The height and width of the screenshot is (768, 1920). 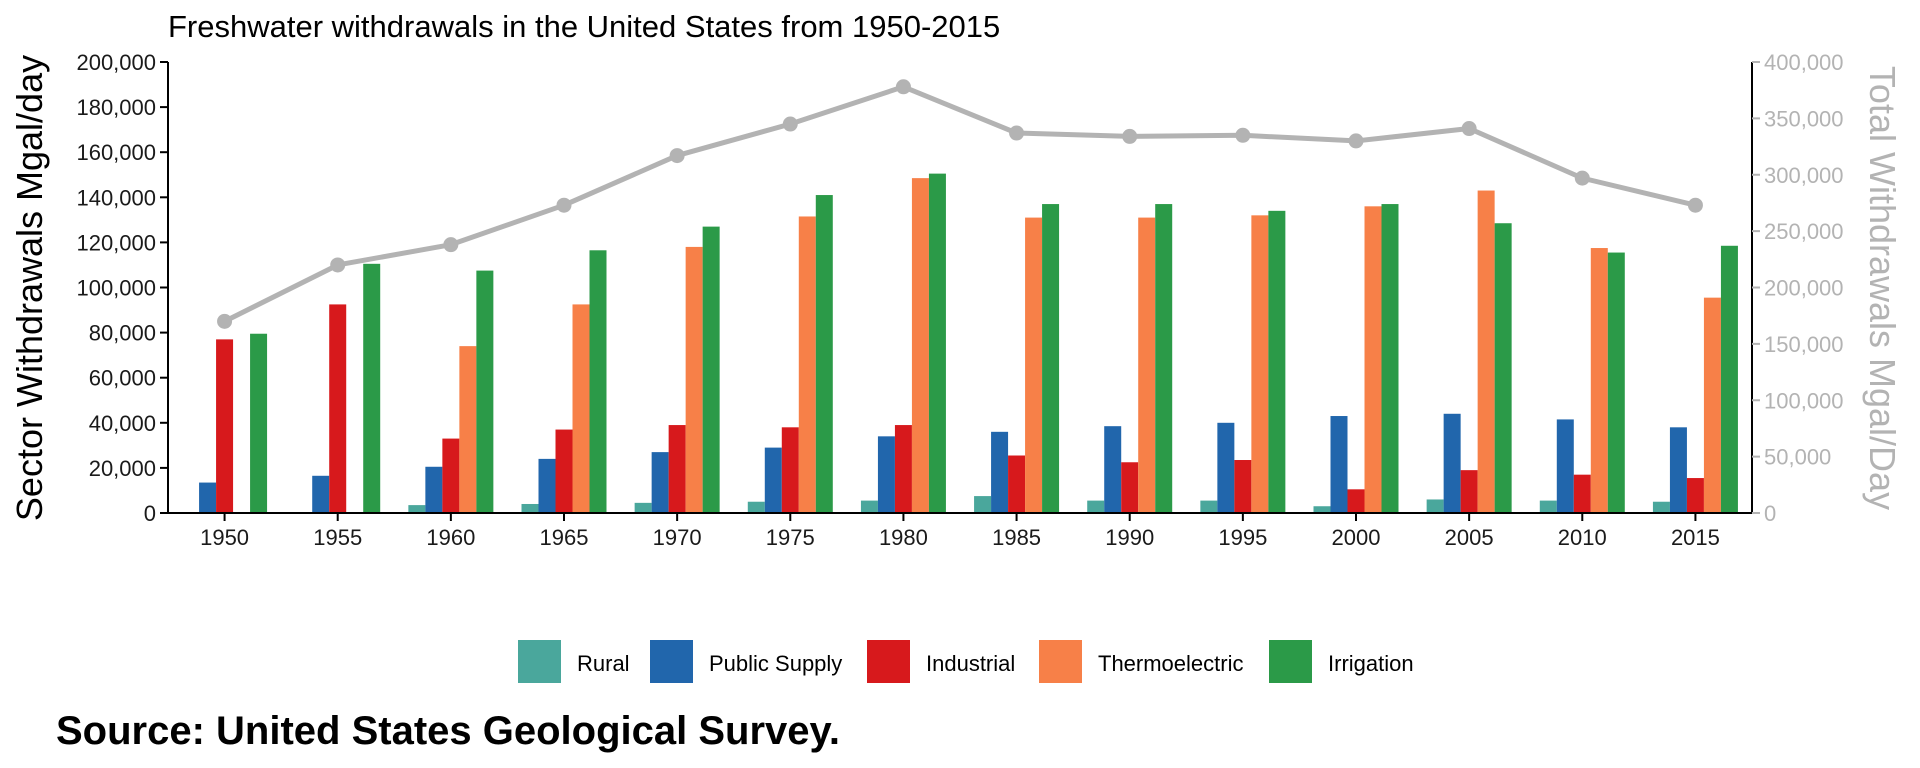 I want to click on y-tick-label-right: 150,000, so click(x=1804, y=344).